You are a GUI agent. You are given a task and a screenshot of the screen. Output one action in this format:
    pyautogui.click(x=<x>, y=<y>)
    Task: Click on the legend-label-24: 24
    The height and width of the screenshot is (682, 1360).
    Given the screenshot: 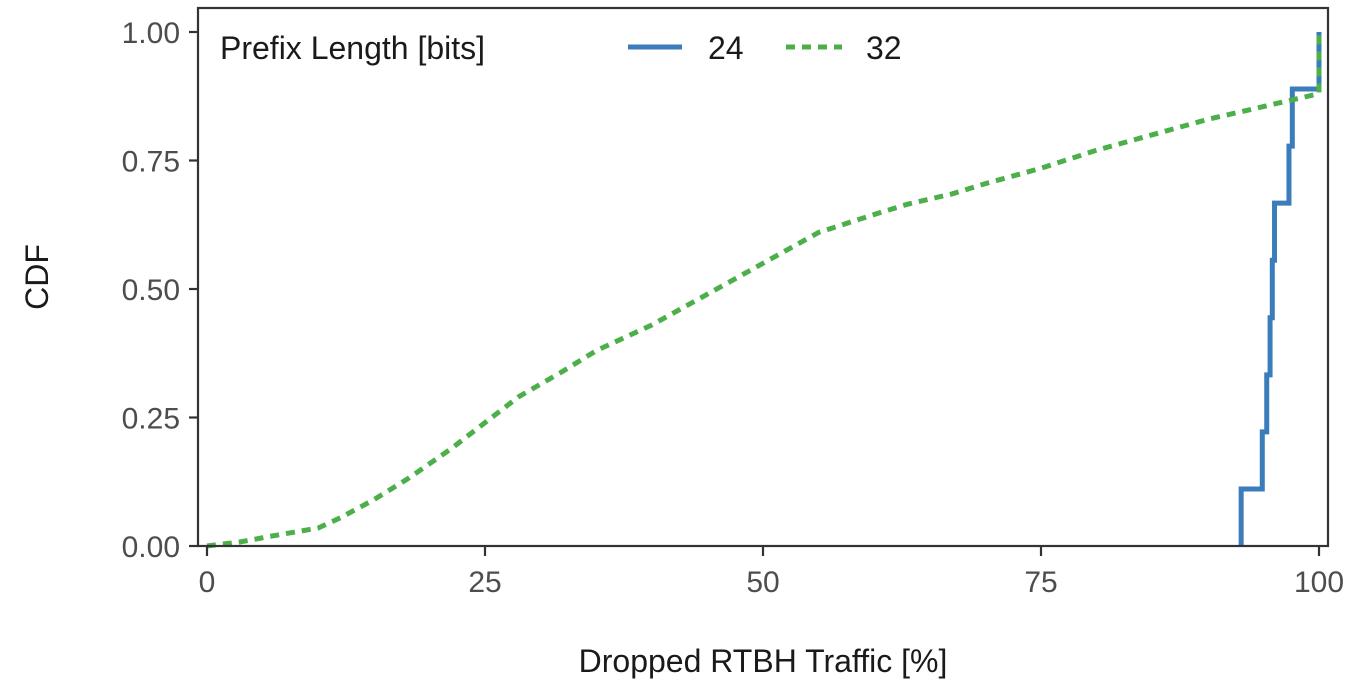 What is the action you would take?
    pyautogui.click(x=726, y=48)
    